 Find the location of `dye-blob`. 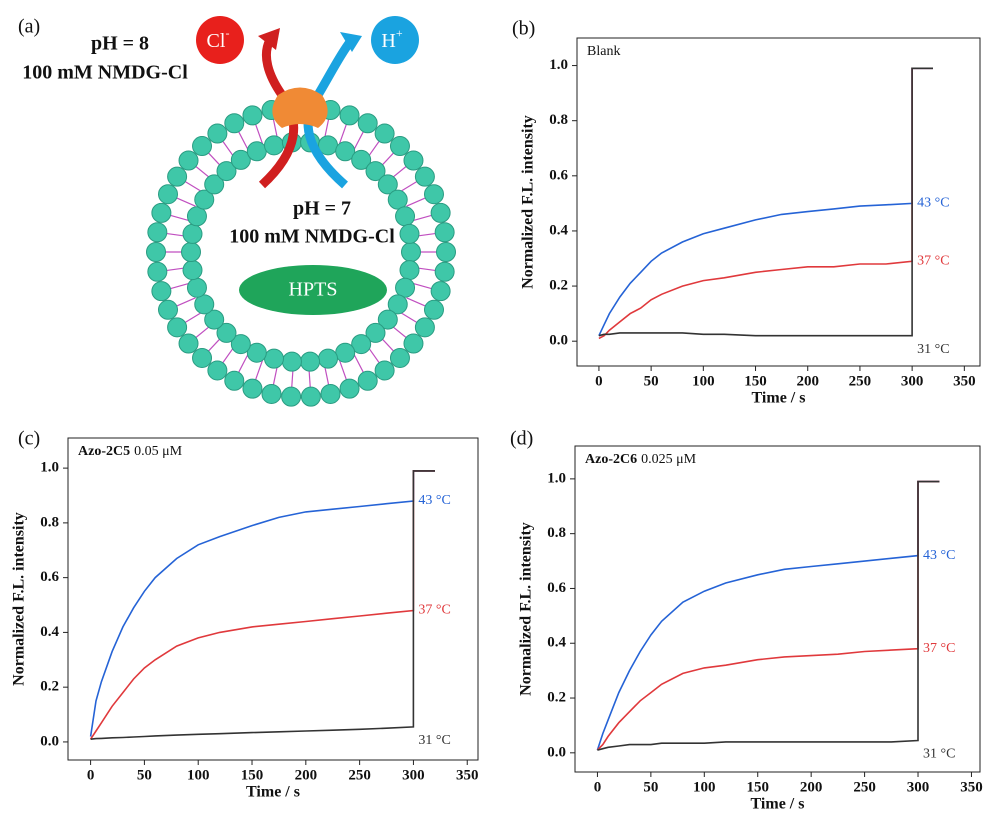

dye-blob is located at coordinates (313, 290).